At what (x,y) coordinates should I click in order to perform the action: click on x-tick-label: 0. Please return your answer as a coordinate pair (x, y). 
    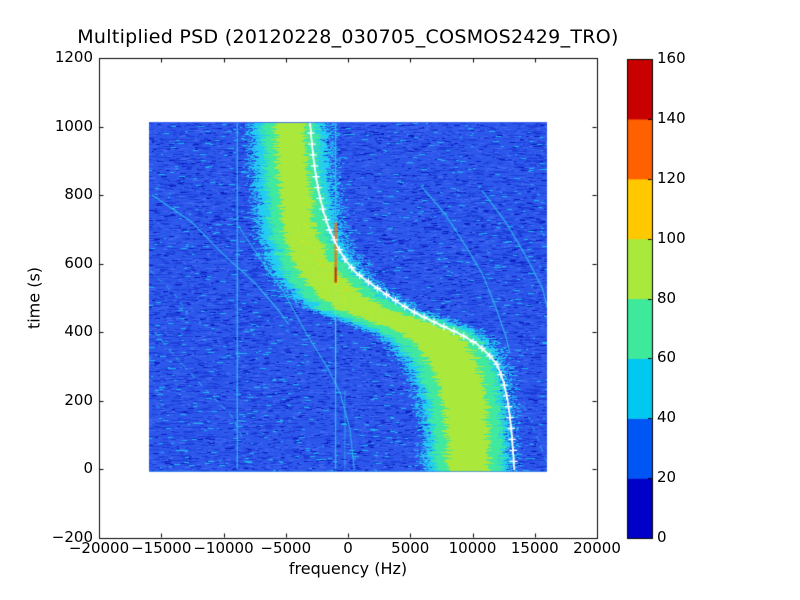
    Looking at the image, I should click on (348, 548).